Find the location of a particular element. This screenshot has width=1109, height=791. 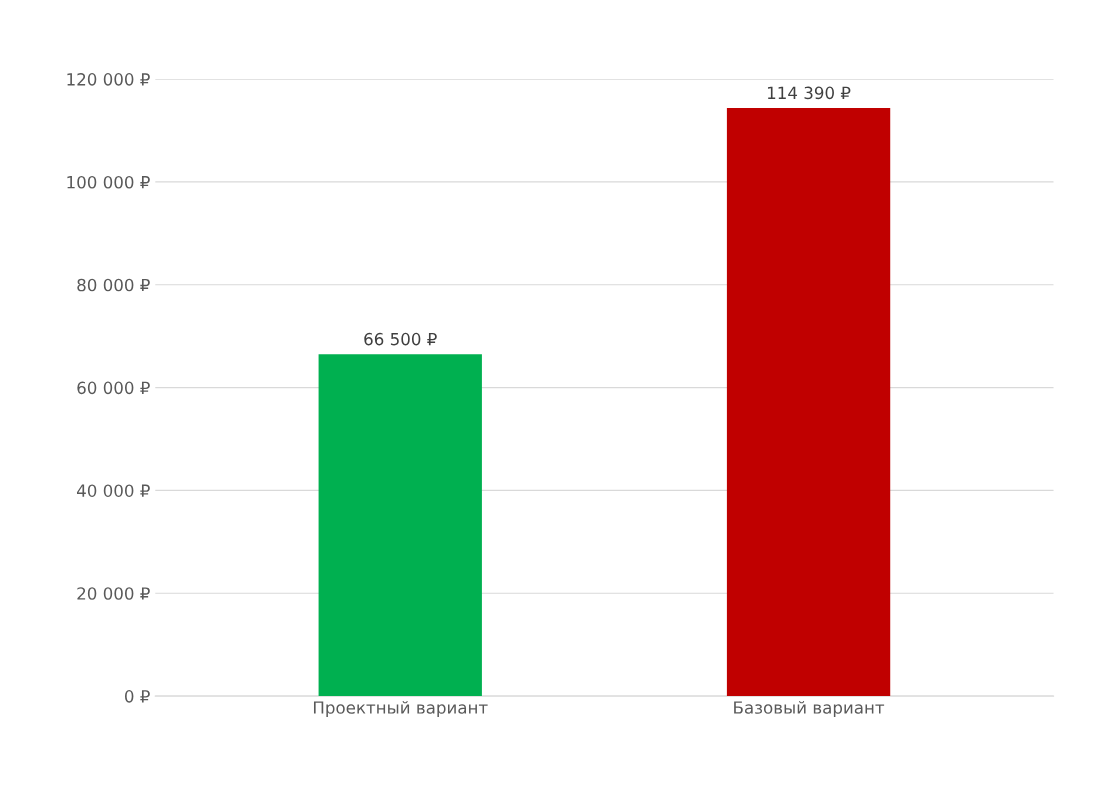

y-tick-label: 20 000 ₽ is located at coordinates (113, 593).